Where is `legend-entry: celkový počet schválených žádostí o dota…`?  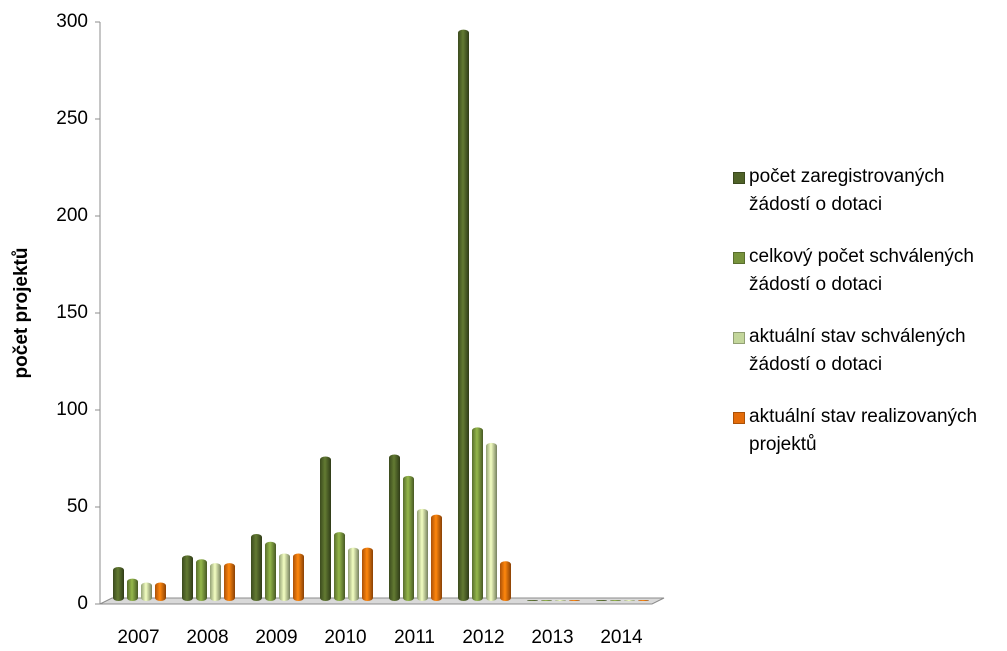
legend-entry: celkový počet schválených žádostí o dota… is located at coordinates (869, 271).